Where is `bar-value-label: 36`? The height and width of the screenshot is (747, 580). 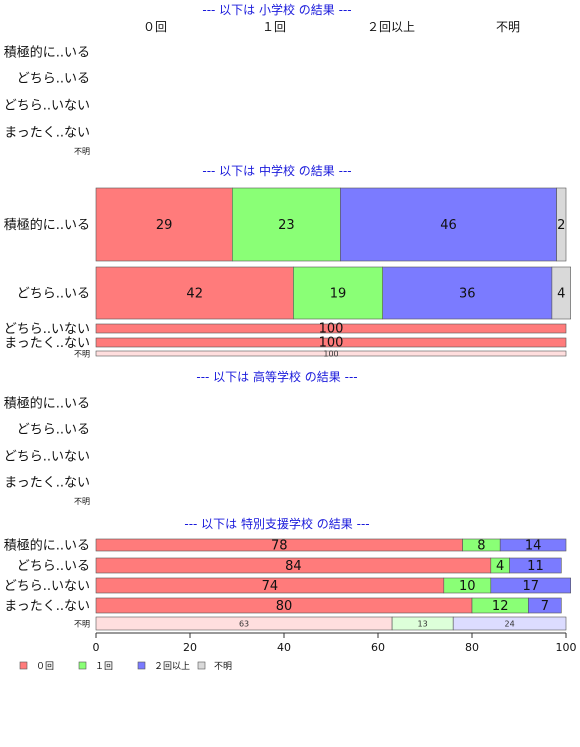
bar-value-label: 36 is located at coordinates (467, 294).